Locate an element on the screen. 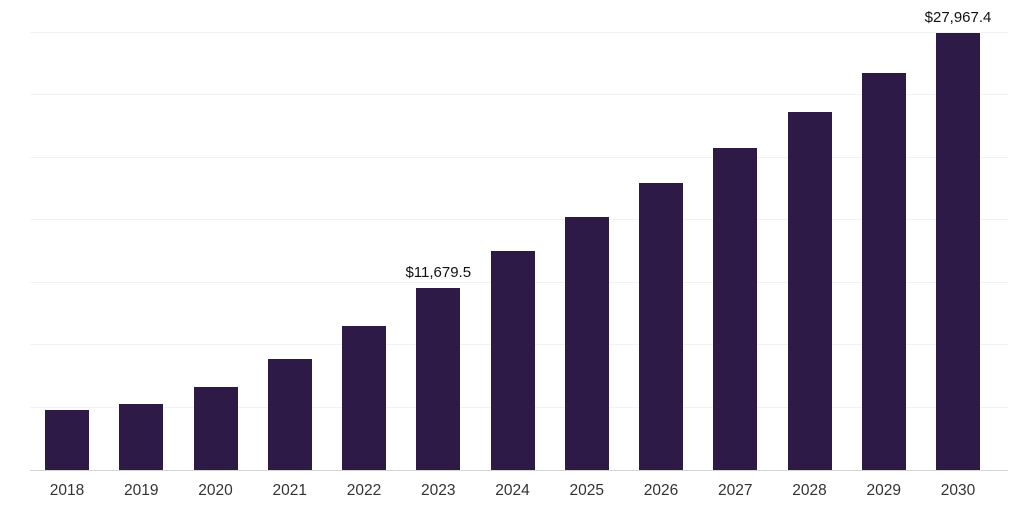 The image size is (1024, 512). bar-column-2023: $11,679.5 2023 is located at coordinates (438, 265).